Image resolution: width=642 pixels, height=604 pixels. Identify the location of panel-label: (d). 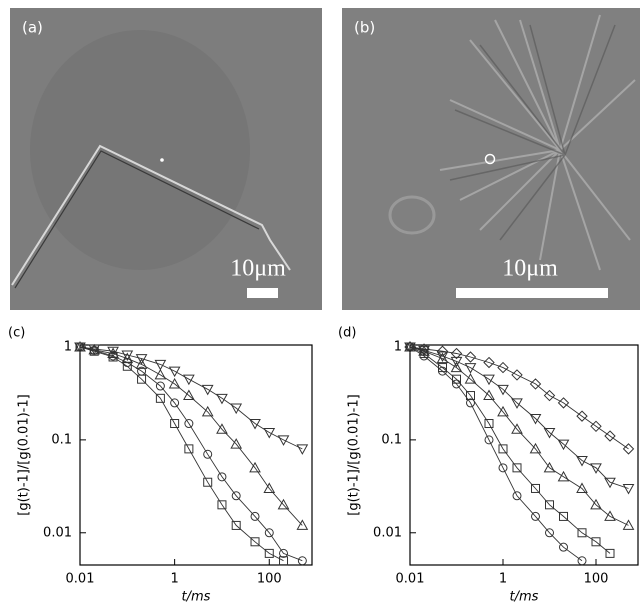
(347, 333).